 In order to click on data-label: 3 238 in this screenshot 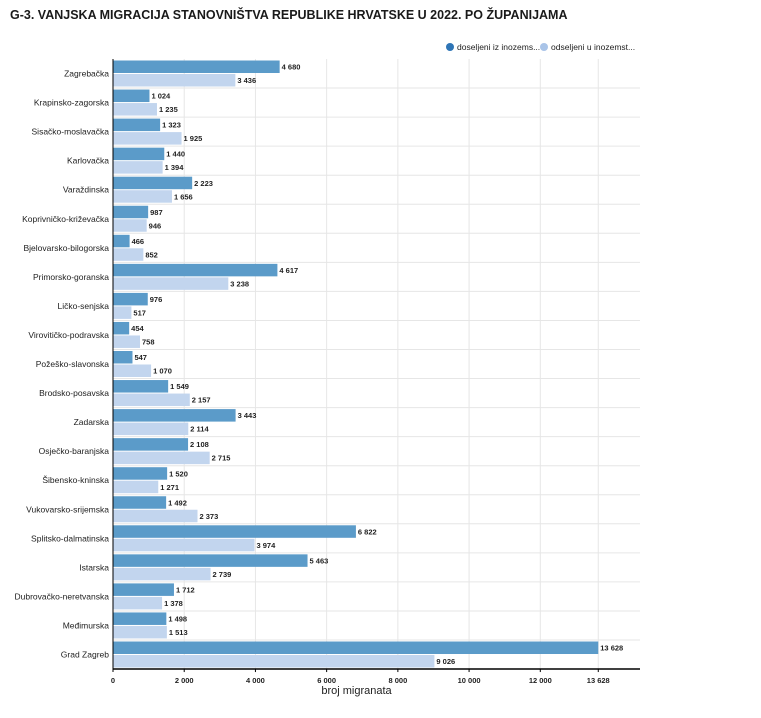, I will do `click(239, 283)`.